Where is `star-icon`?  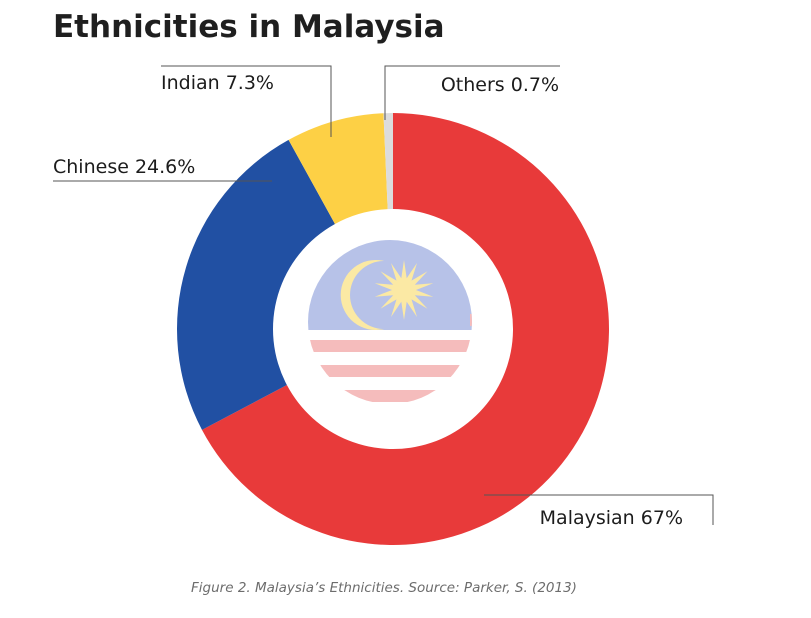 star-icon is located at coordinates (404, 290).